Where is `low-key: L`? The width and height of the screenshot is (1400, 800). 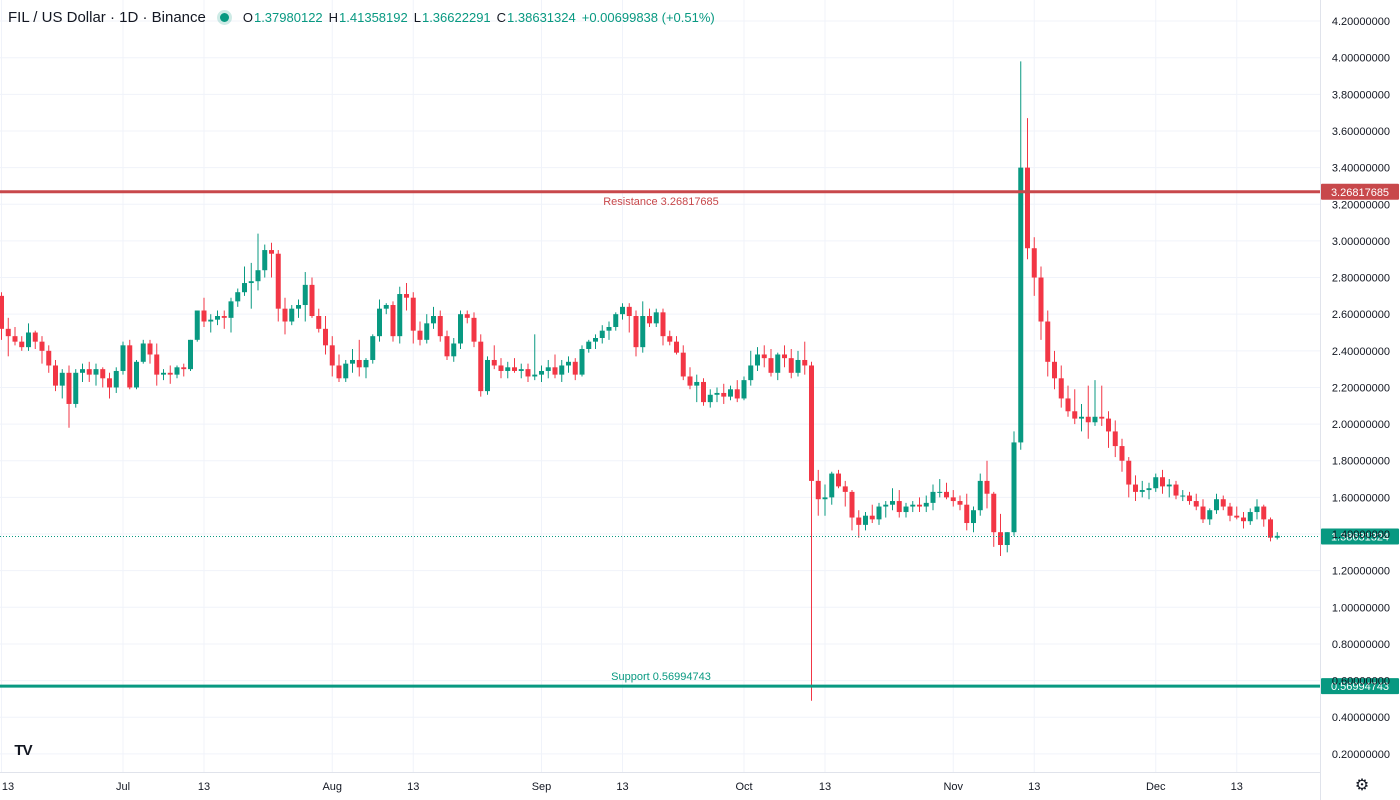
low-key: L is located at coordinates (417, 17).